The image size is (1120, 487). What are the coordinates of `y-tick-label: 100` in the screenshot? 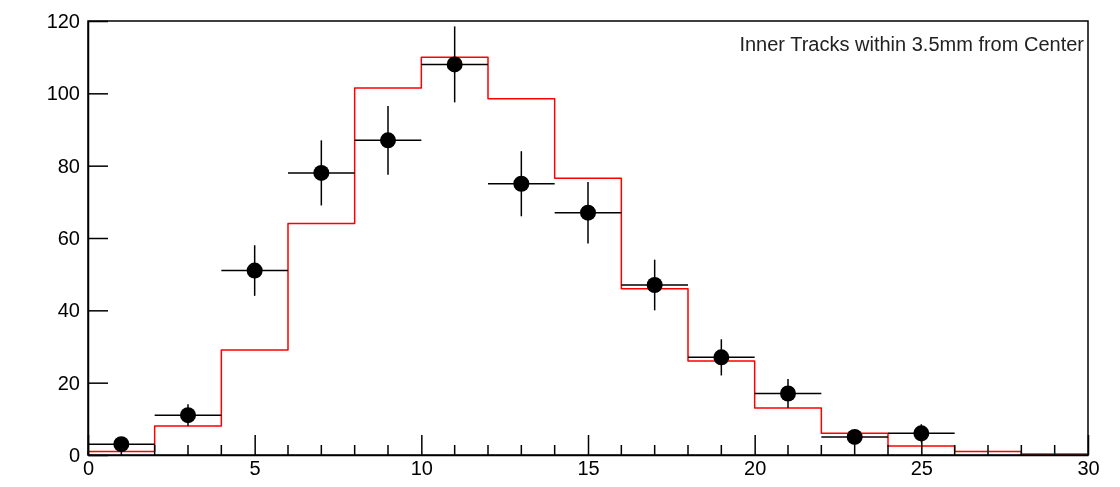 It's located at (63, 93).